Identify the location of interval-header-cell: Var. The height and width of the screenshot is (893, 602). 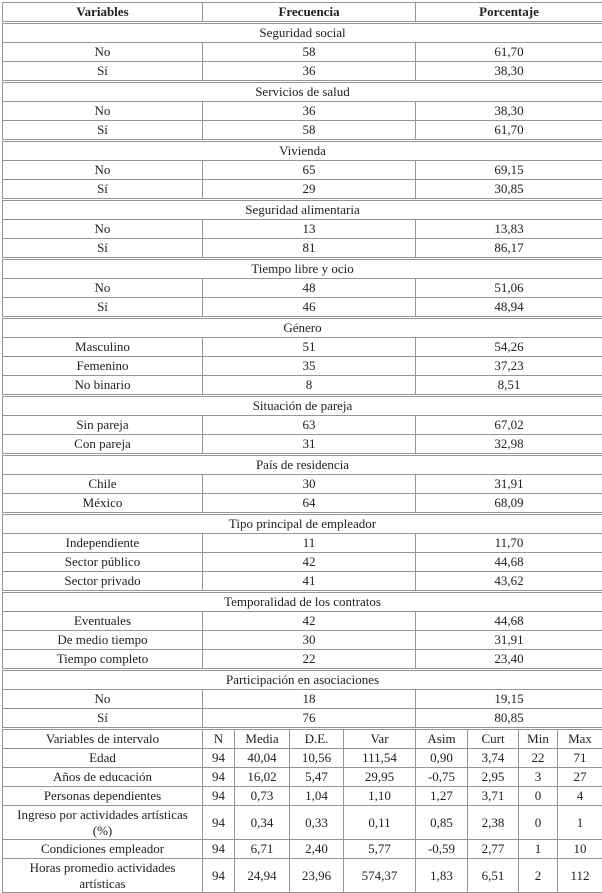
(380, 739).